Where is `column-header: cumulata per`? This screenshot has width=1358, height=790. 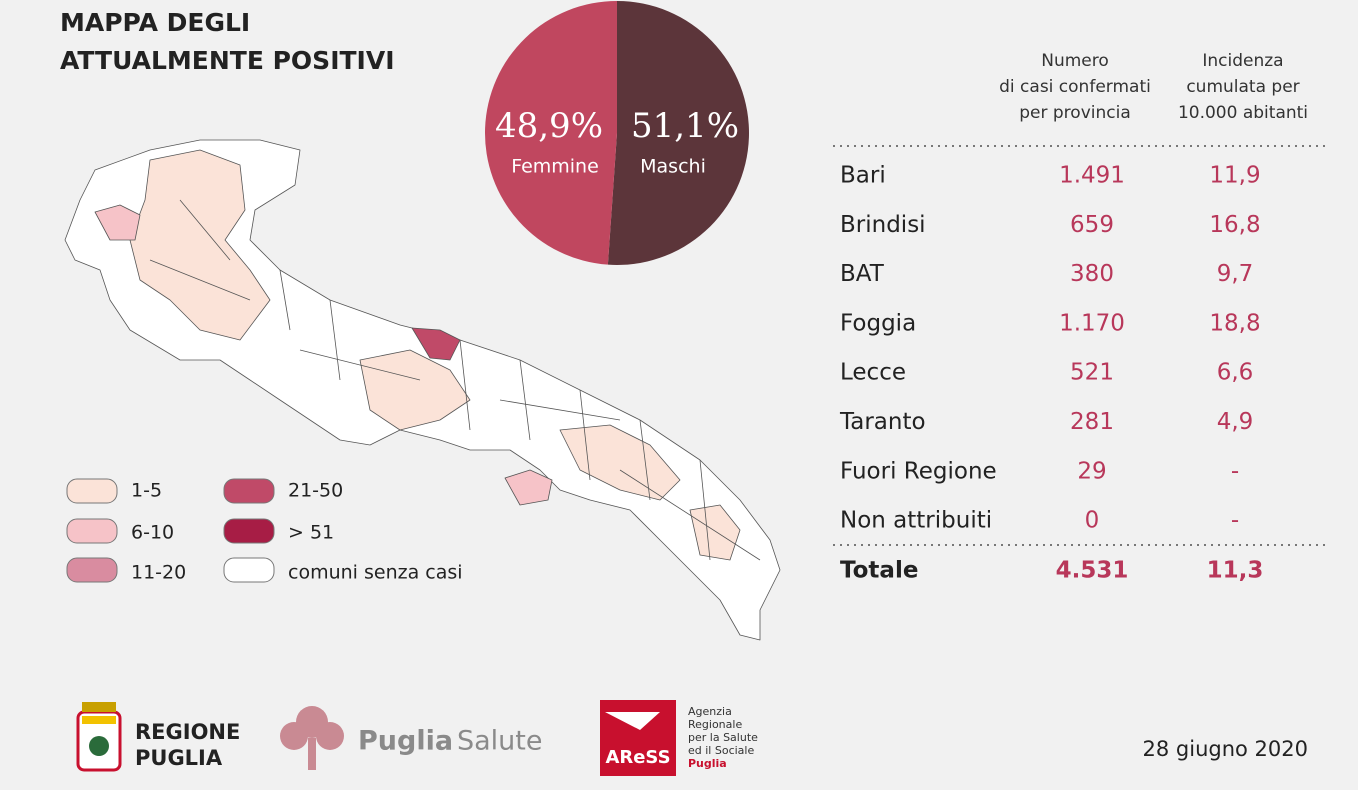 column-header: cumulata per is located at coordinates (1242, 87).